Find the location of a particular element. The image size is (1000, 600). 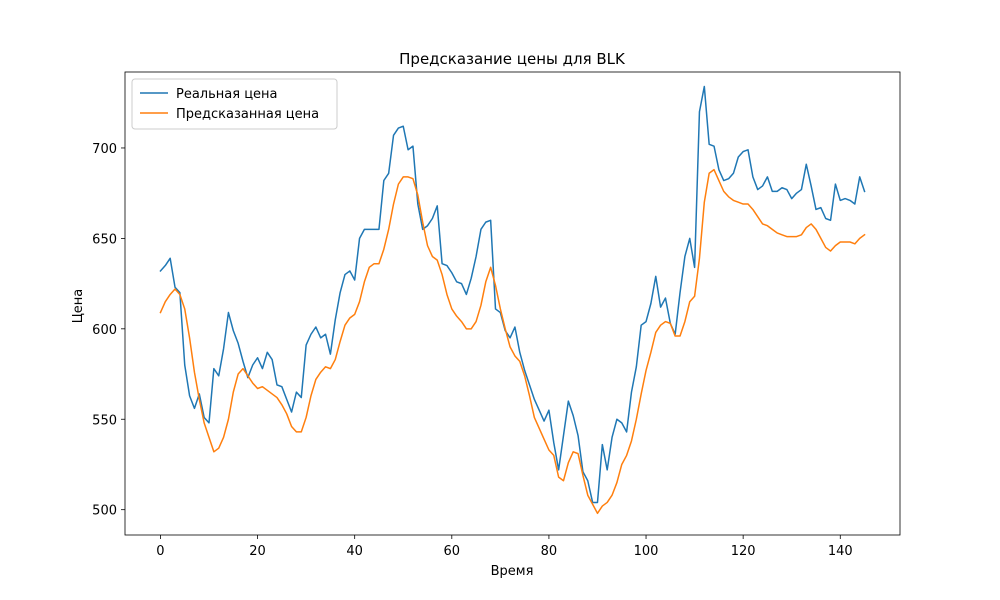

y-tick-label: 650 is located at coordinates (104, 239).